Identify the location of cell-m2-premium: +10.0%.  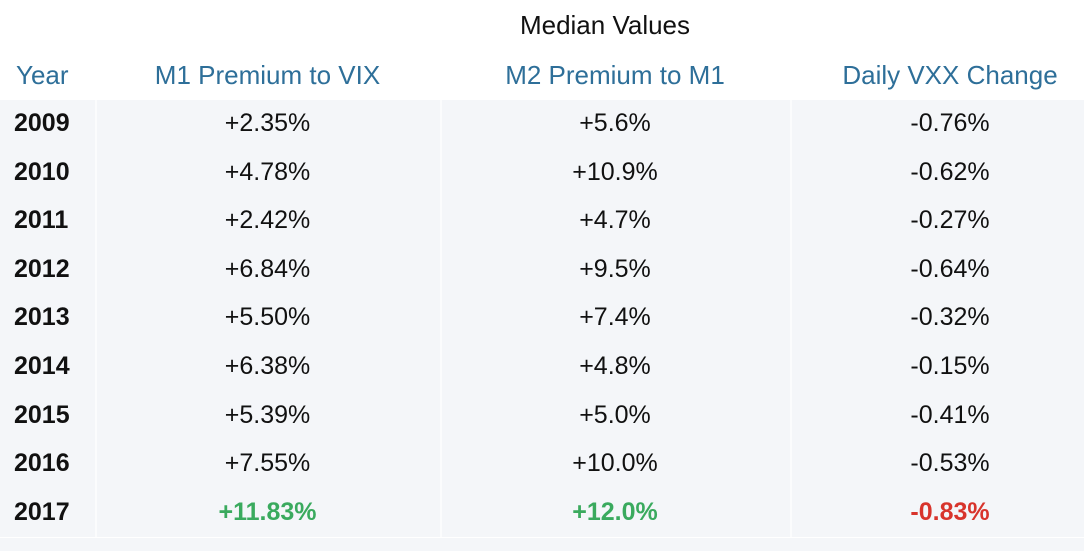
(615, 463).